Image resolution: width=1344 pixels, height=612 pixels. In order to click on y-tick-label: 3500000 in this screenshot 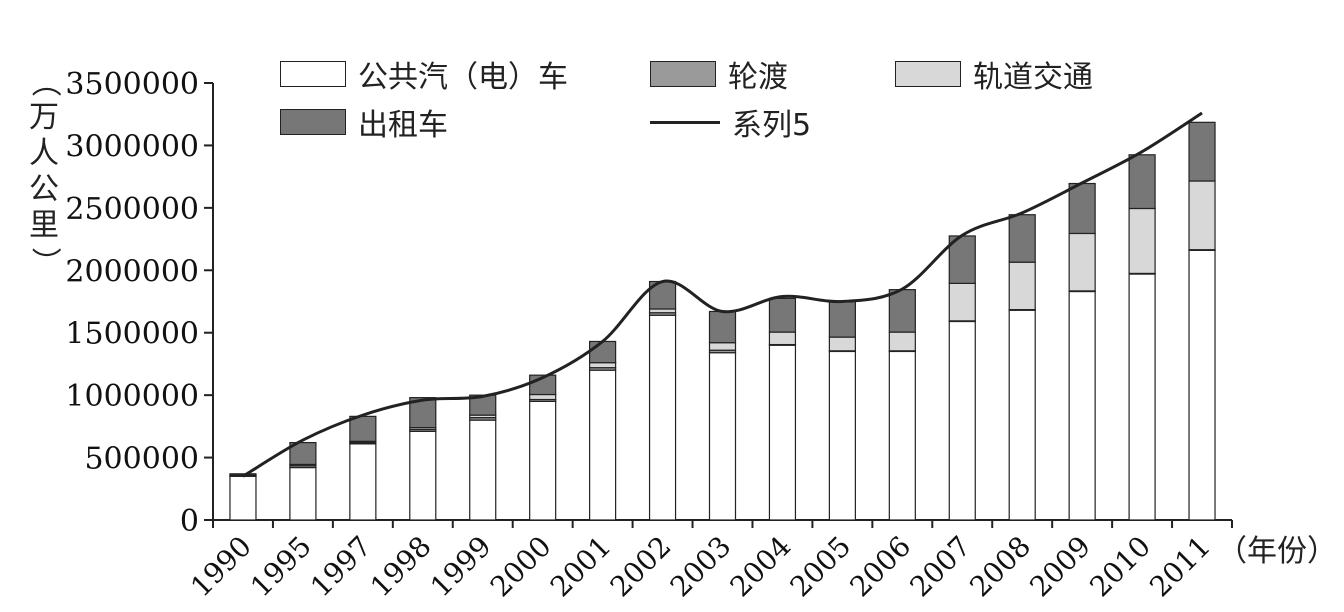, I will do `click(132, 84)`.